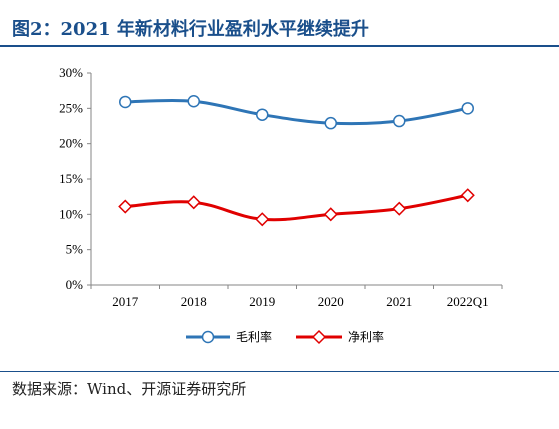 This screenshot has width=559, height=429. What do you see at coordinates (194, 301) in the screenshot?
I see `x-tick-label: 2018` at bounding box center [194, 301].